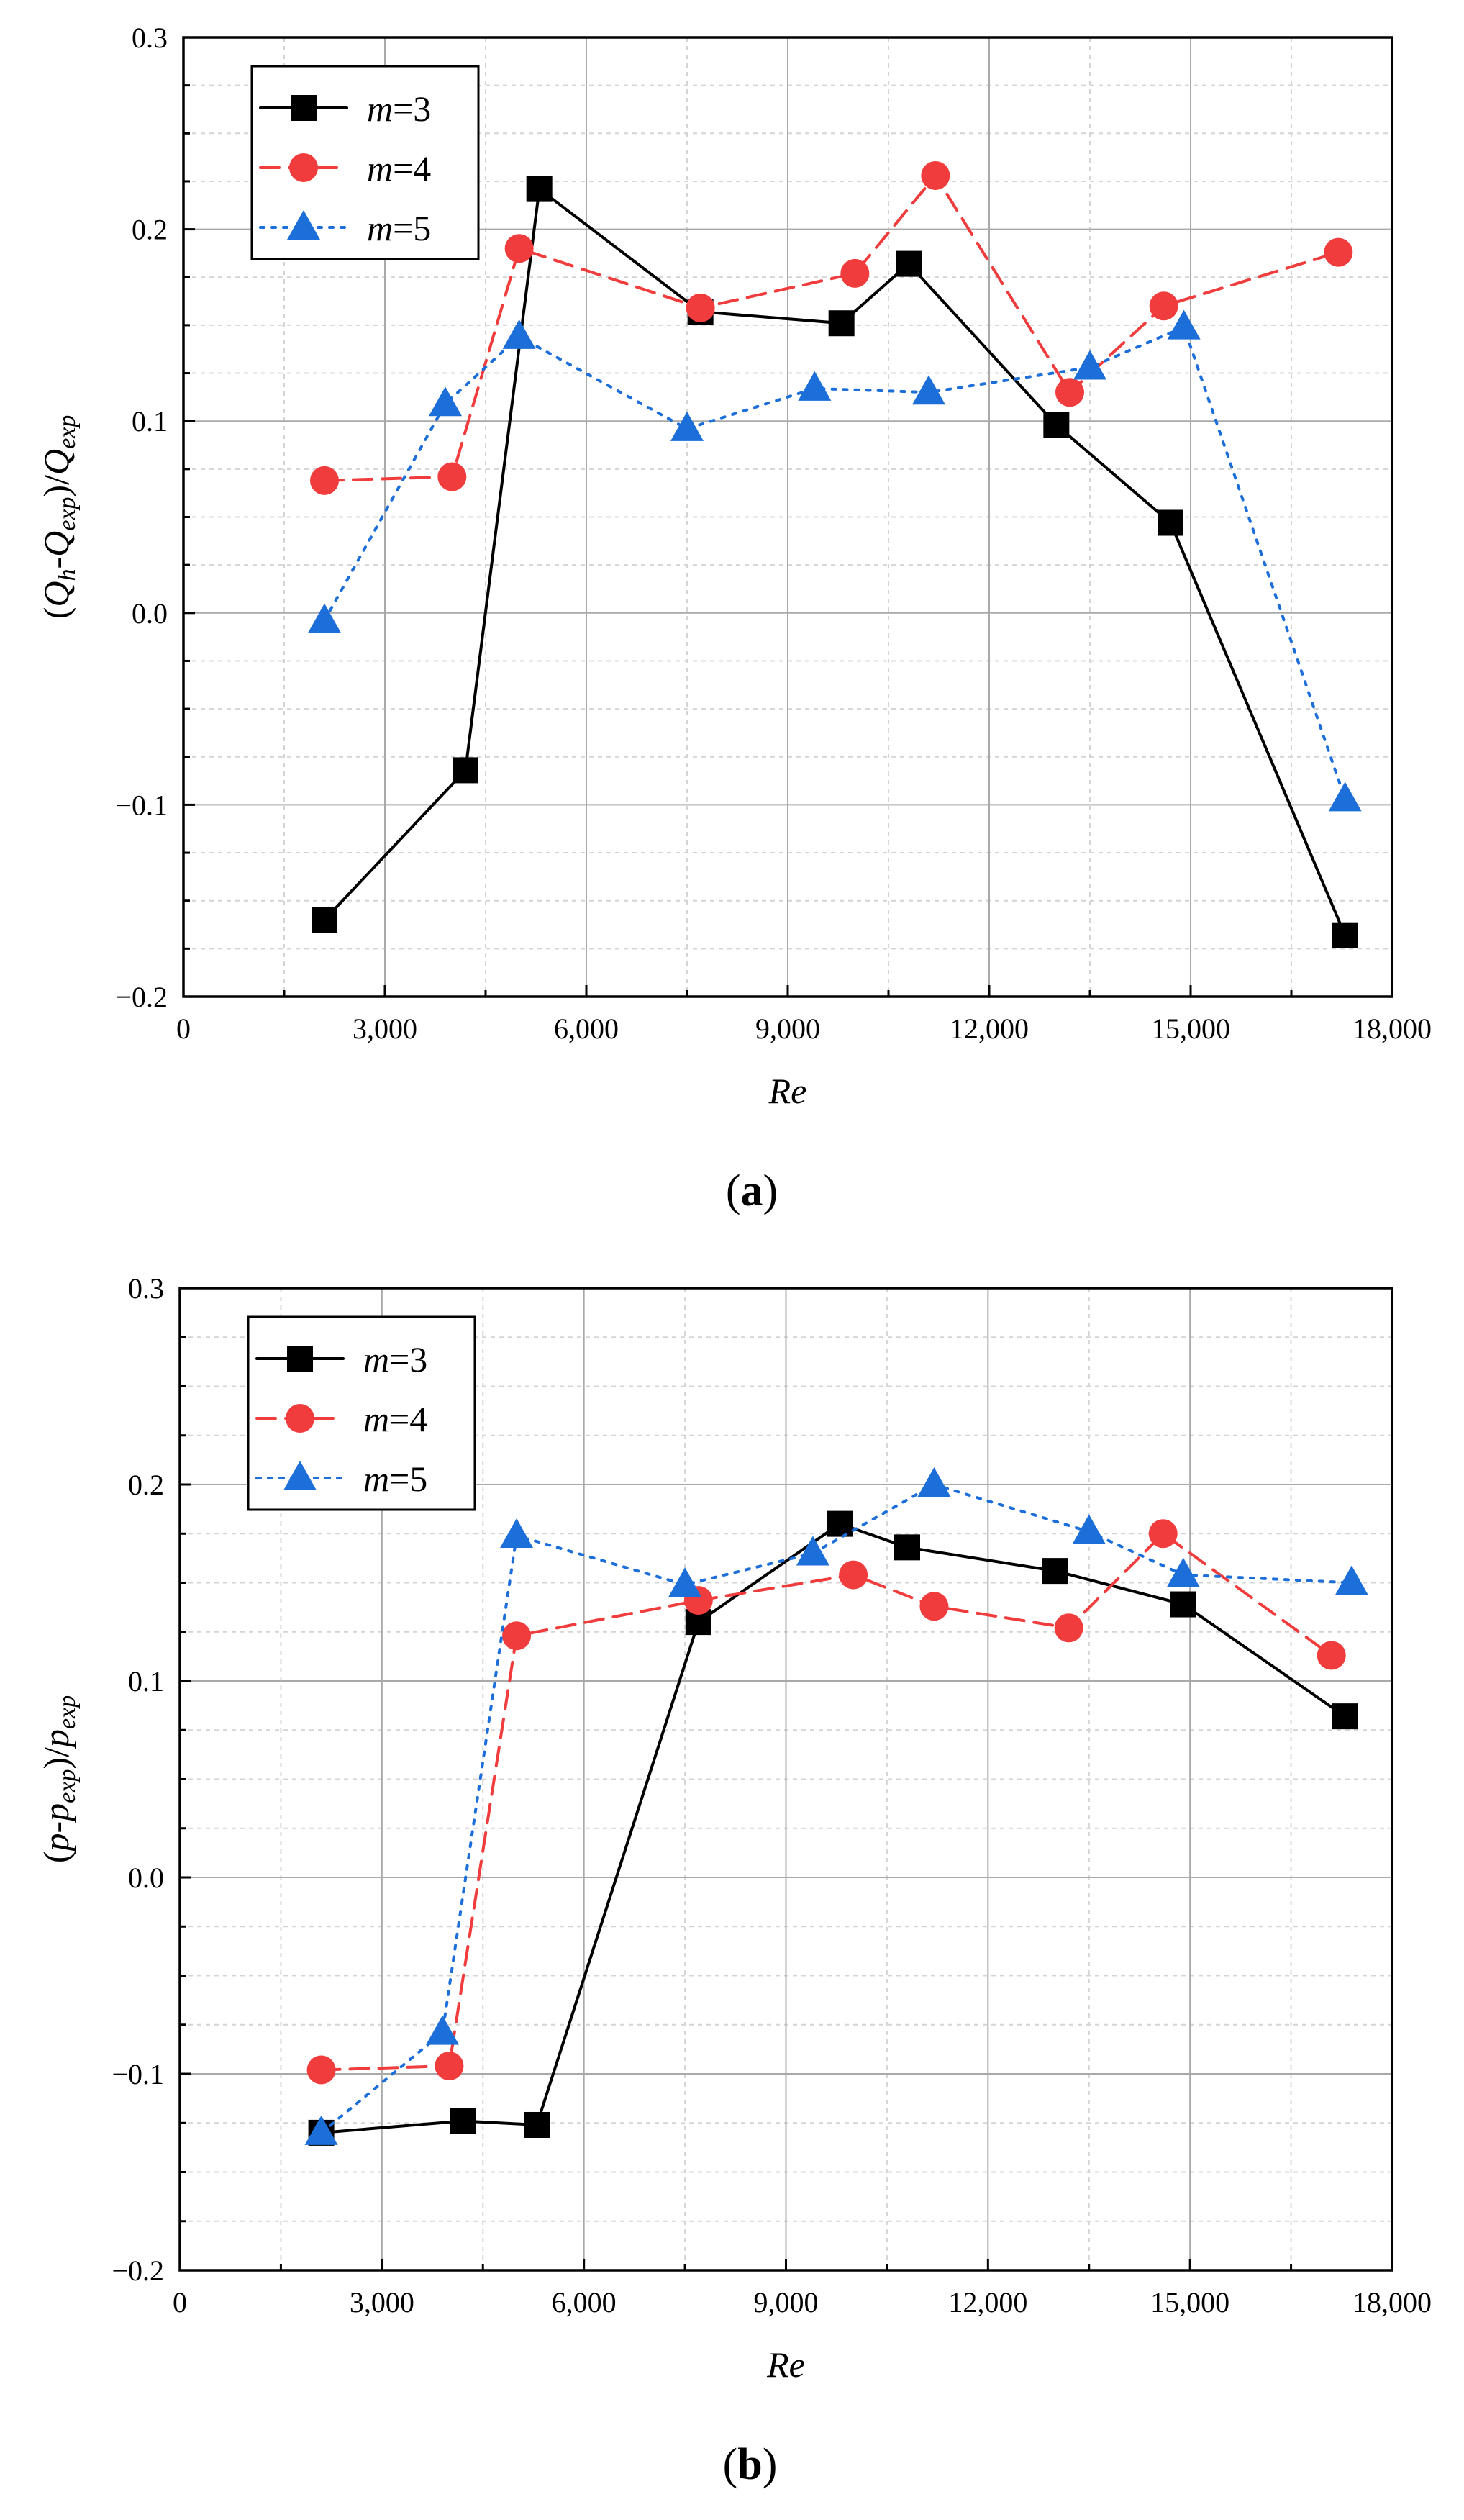 The image size is (1464, 2520). I want to click on legend-entry-value: =5, so click(412, 228).